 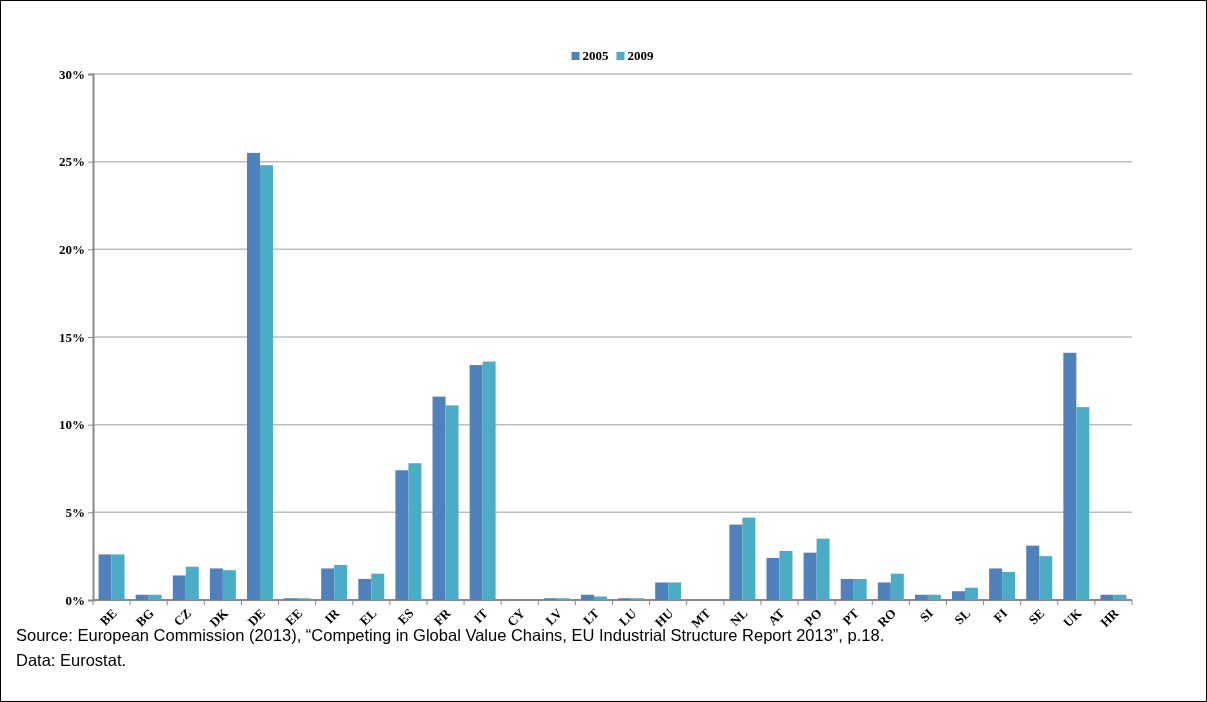 What do you see at coordinates (72, 162) in the screenshot?
I see `y-tick-label: 25%` at bounding box center [72, 162].